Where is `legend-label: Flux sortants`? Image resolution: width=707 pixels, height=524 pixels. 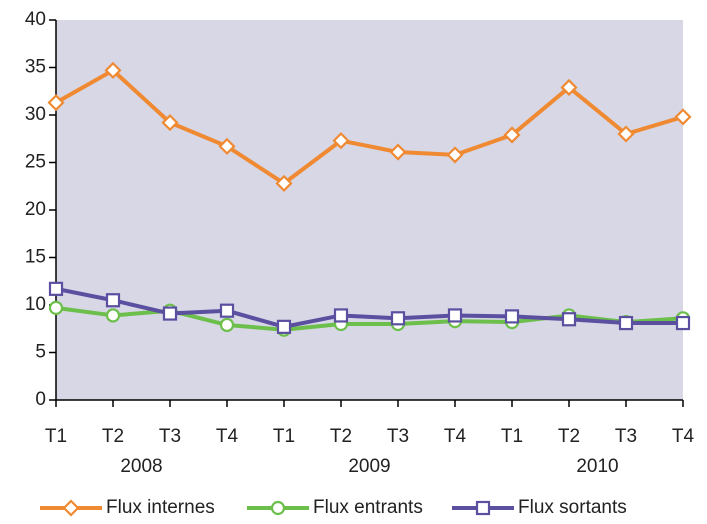
legend-label: Flux sortants is located at coordinates (572, 507).